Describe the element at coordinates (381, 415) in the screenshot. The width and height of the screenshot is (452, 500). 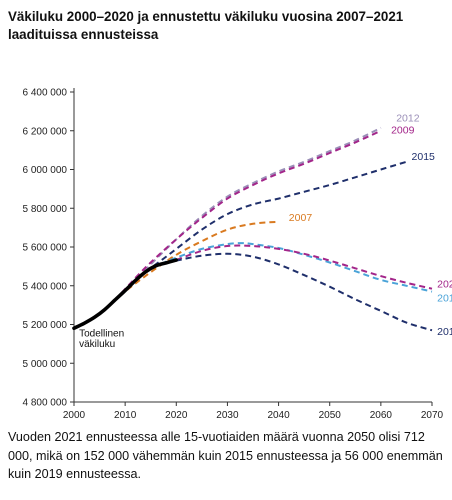
I see `x-tick-label: 2060` at that location.